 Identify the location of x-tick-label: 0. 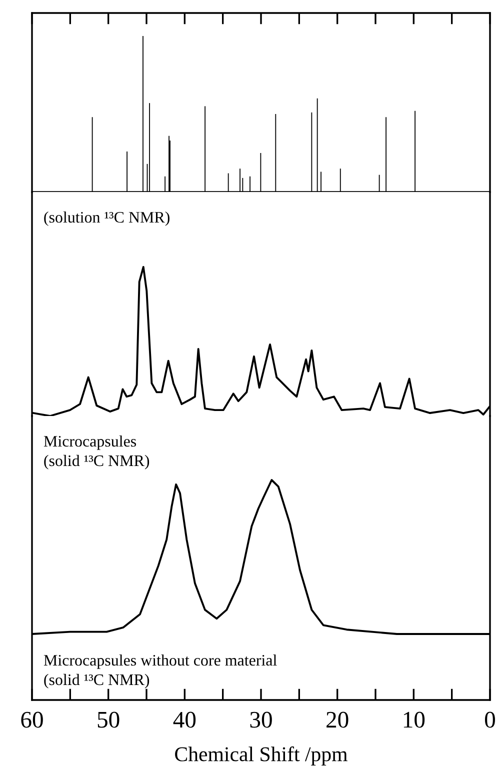
(490, 720).